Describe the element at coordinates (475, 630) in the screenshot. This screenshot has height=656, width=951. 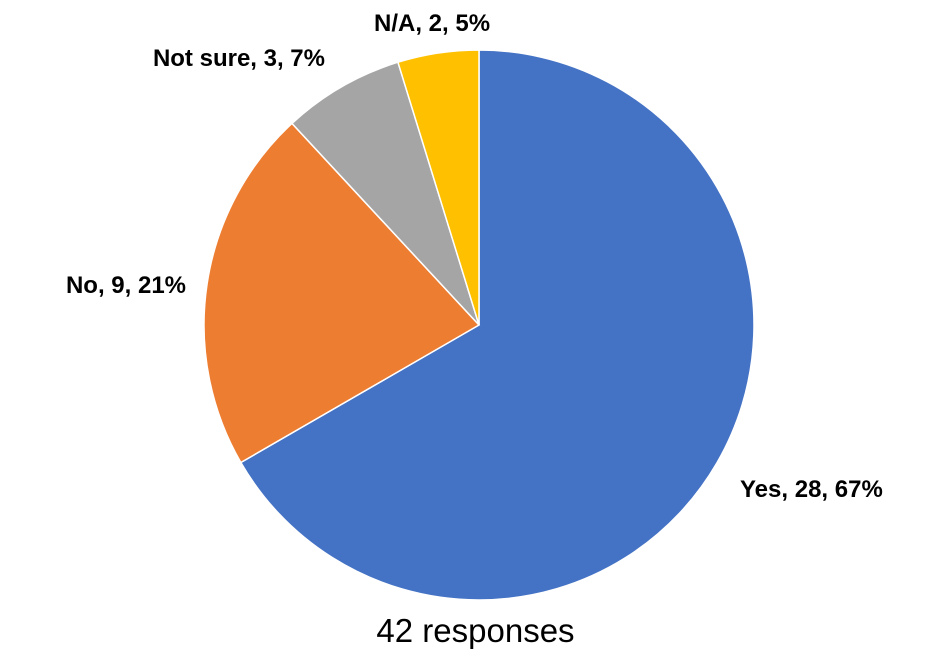
I see `responses-caption: 42 responses` at that location.